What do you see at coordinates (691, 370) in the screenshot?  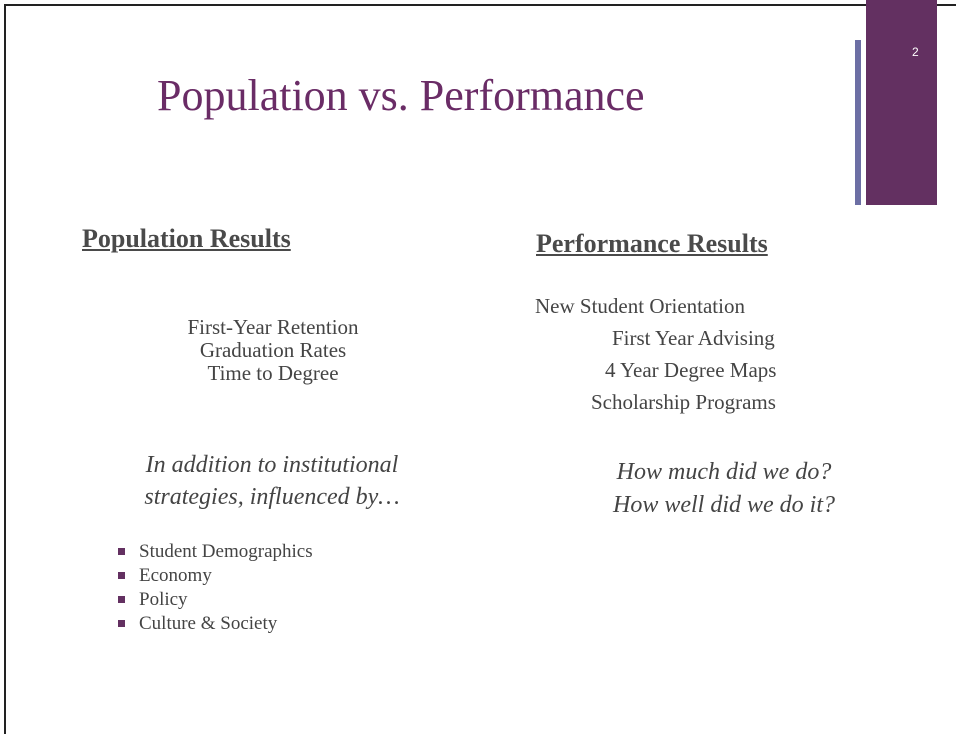 I see `right-item: 4 Year Degree Maps` at bounding box center [691, 370].